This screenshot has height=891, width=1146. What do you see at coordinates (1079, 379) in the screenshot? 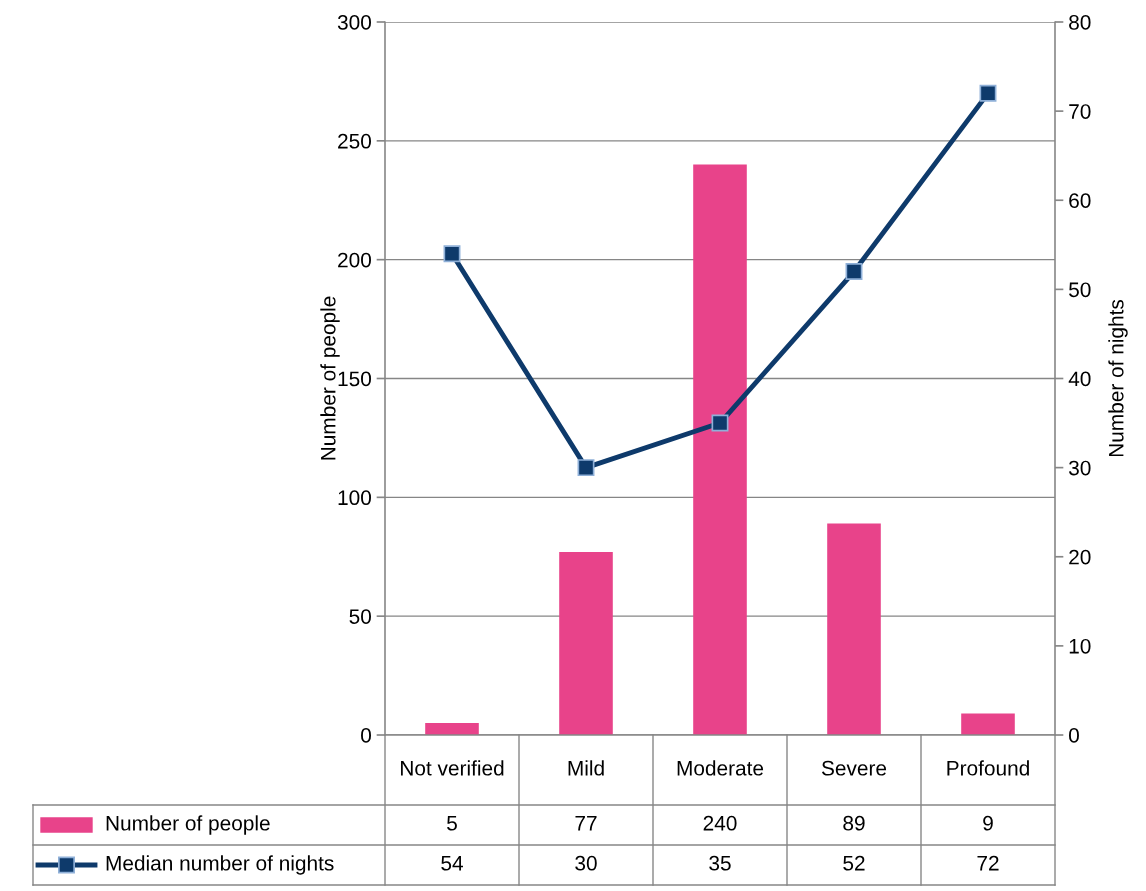
I see `y2-tick-label: 40` at bounding box center [1079, 379].